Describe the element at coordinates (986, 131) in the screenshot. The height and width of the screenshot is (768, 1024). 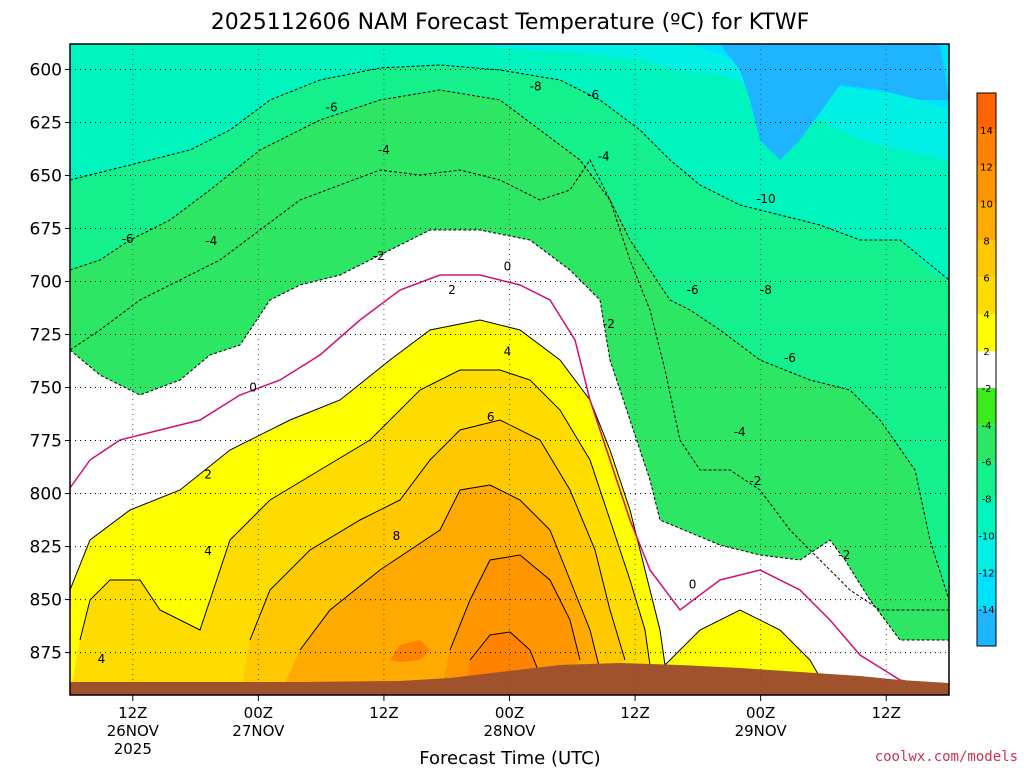
I see `colorbar-label: 14` at that location.